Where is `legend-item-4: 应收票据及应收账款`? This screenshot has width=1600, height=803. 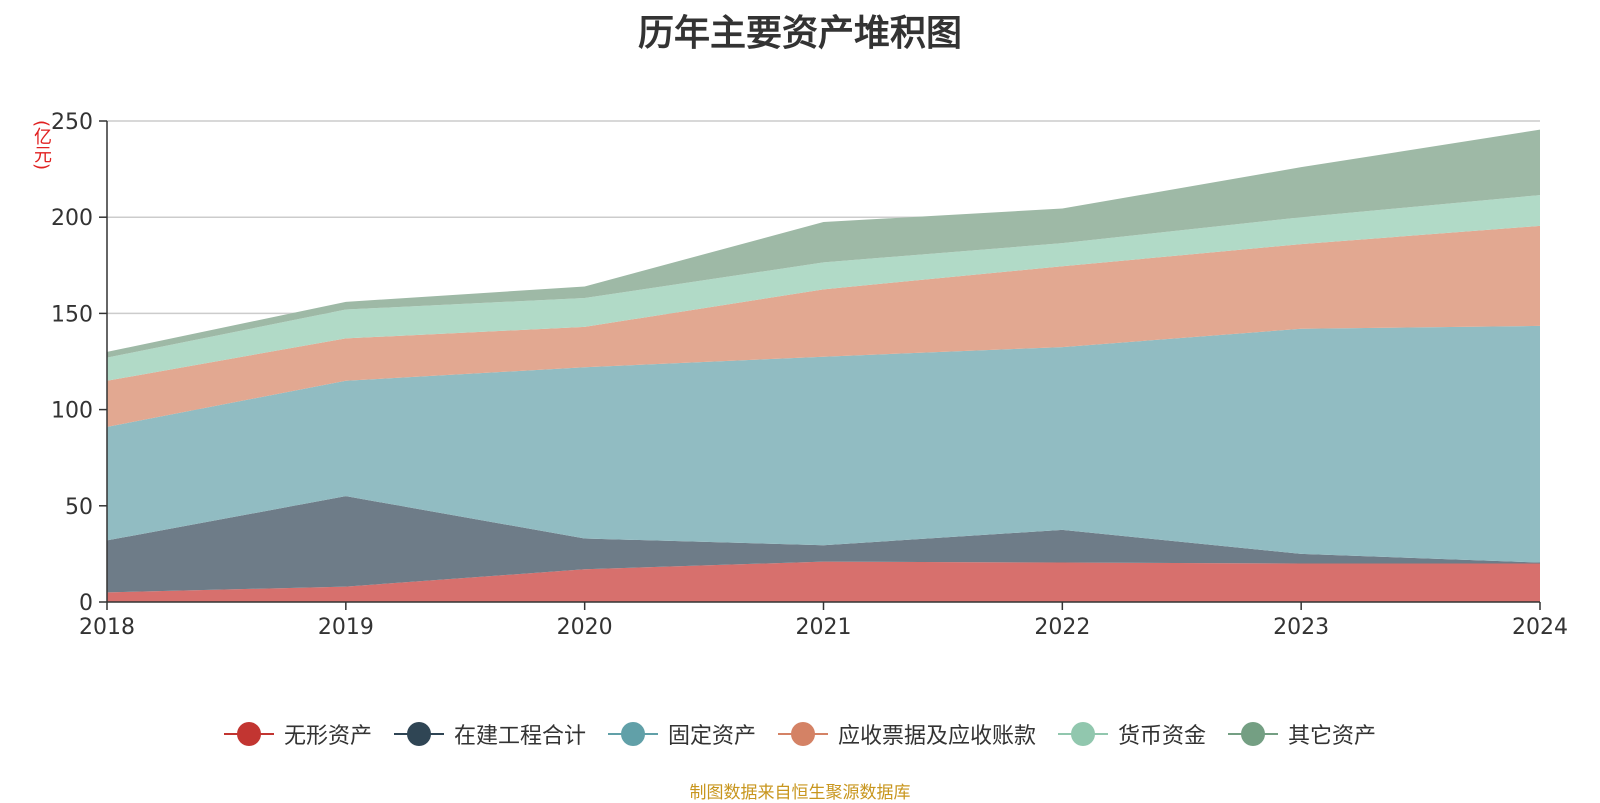
legend-item-4: 应收票据及应收账款 is located at coordinates (907, 734).